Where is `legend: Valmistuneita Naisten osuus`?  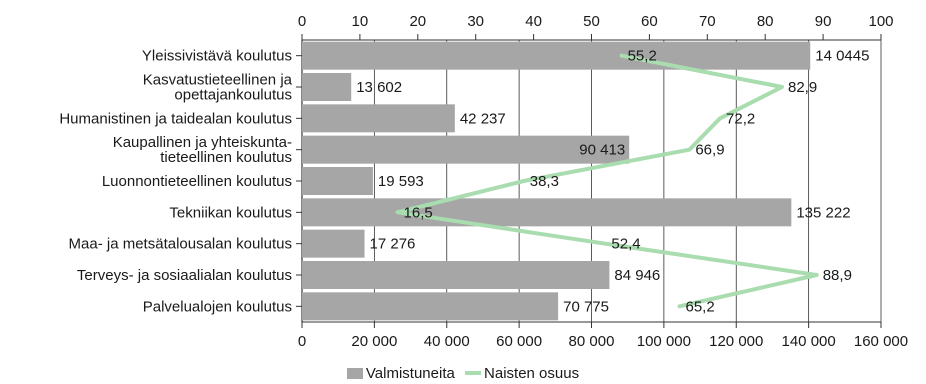
legend: Valmistuneita Naisten osuus is located at coordinates (463, 374).